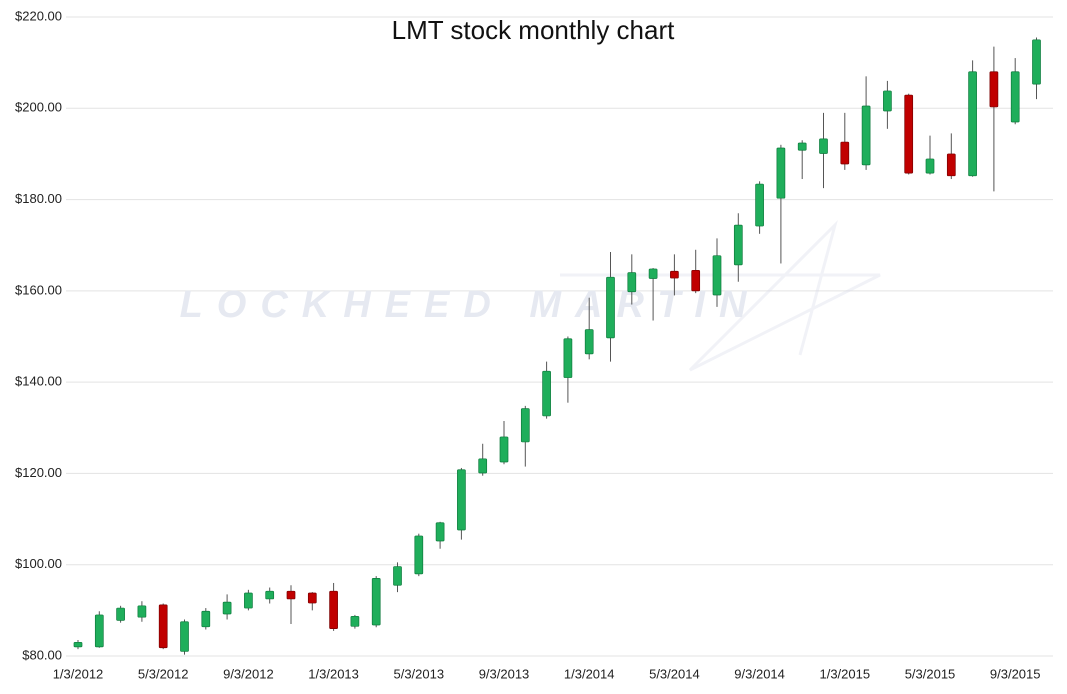 Image resolution: width=1067 pixels, height=694 pixels. What do you see at coordinates (248, 673) in the screenshot?
I see `x-tick-label: 9/3/2012` at bounding box center [248, 673].